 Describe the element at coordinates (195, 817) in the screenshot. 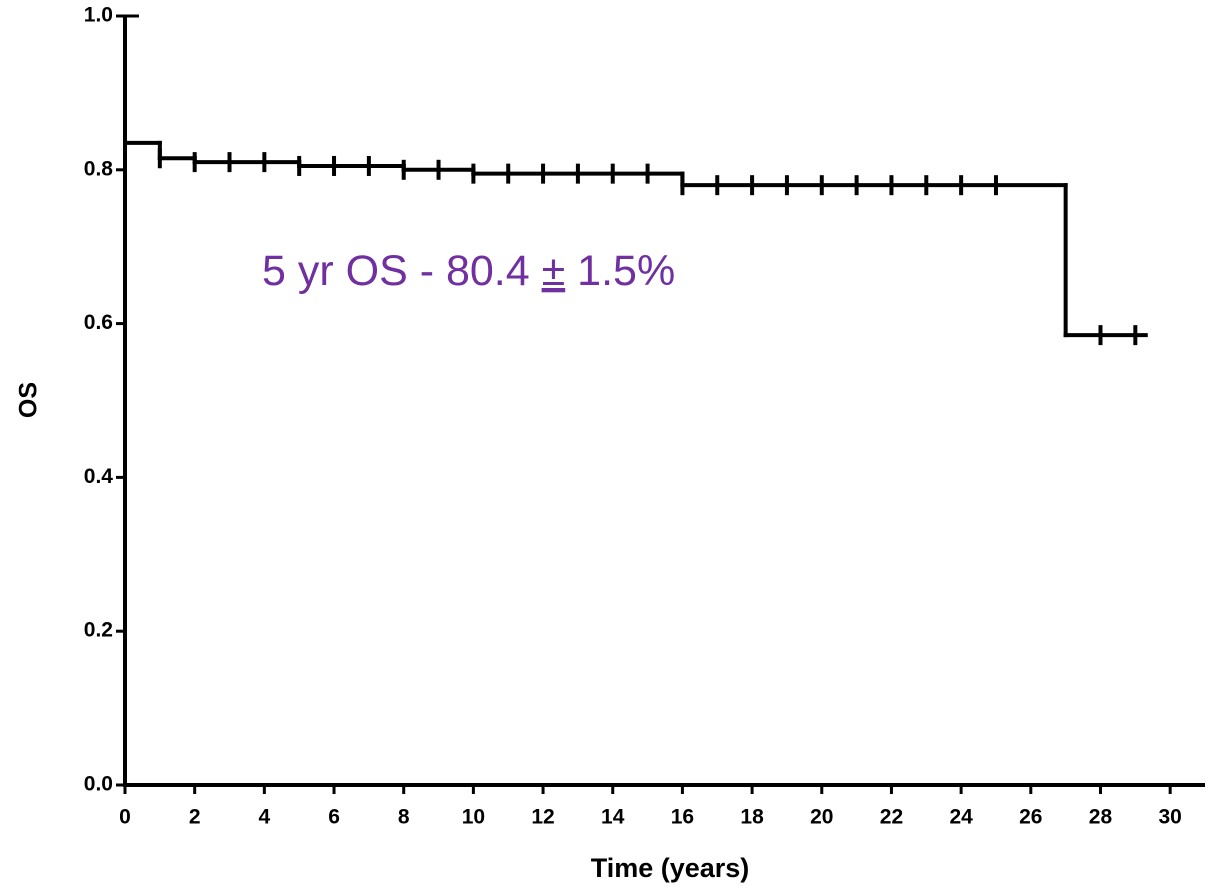

I see `x-tick-label: 2` at that location.